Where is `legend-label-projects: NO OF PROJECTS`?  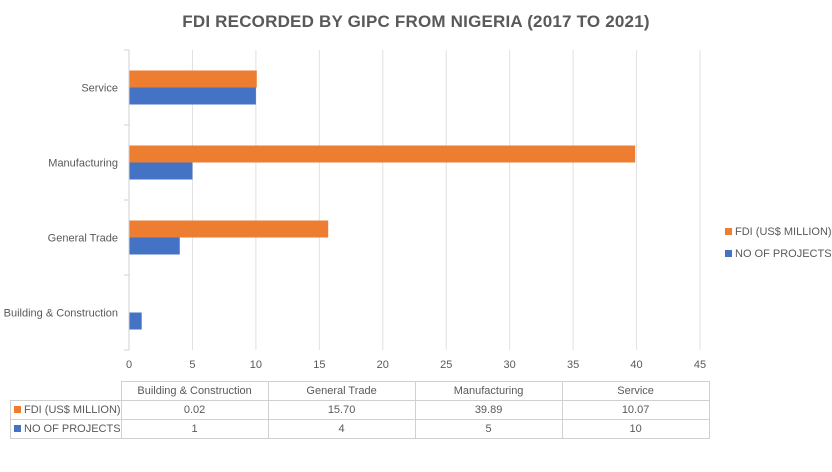
legend-label-projects: NO OF PROJECTS is located at coordinates (783, 254).